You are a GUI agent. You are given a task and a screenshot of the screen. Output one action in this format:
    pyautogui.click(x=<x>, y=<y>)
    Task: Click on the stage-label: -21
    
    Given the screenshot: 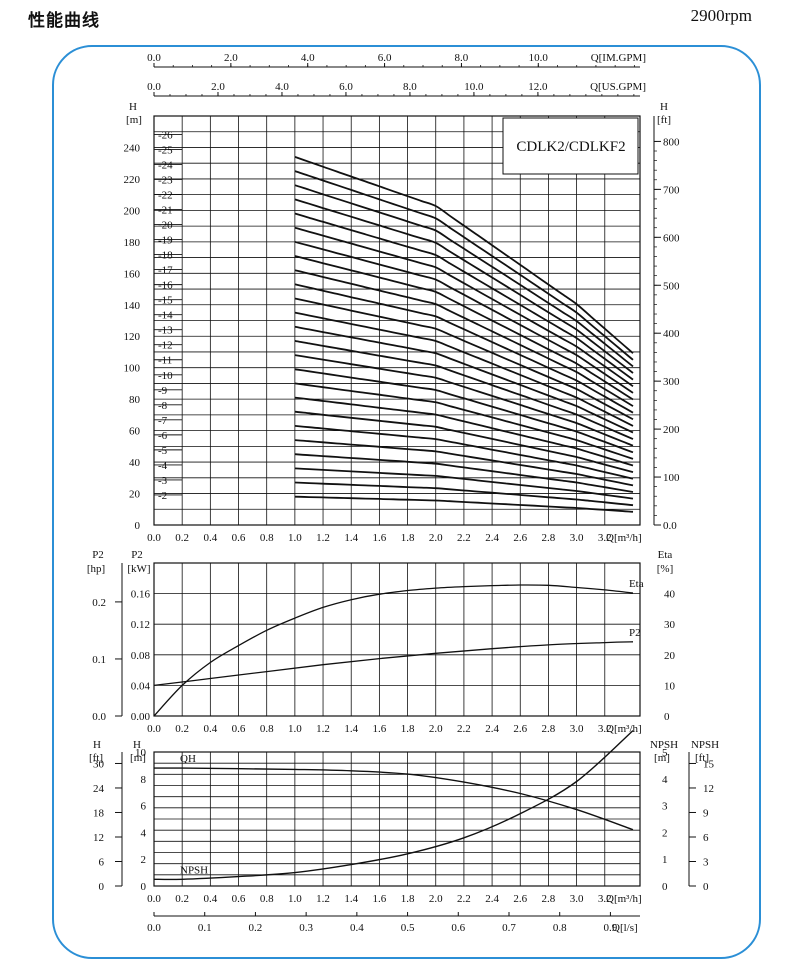 What is the action you would take?
    pyautogui.click(x=165, y=211)
    